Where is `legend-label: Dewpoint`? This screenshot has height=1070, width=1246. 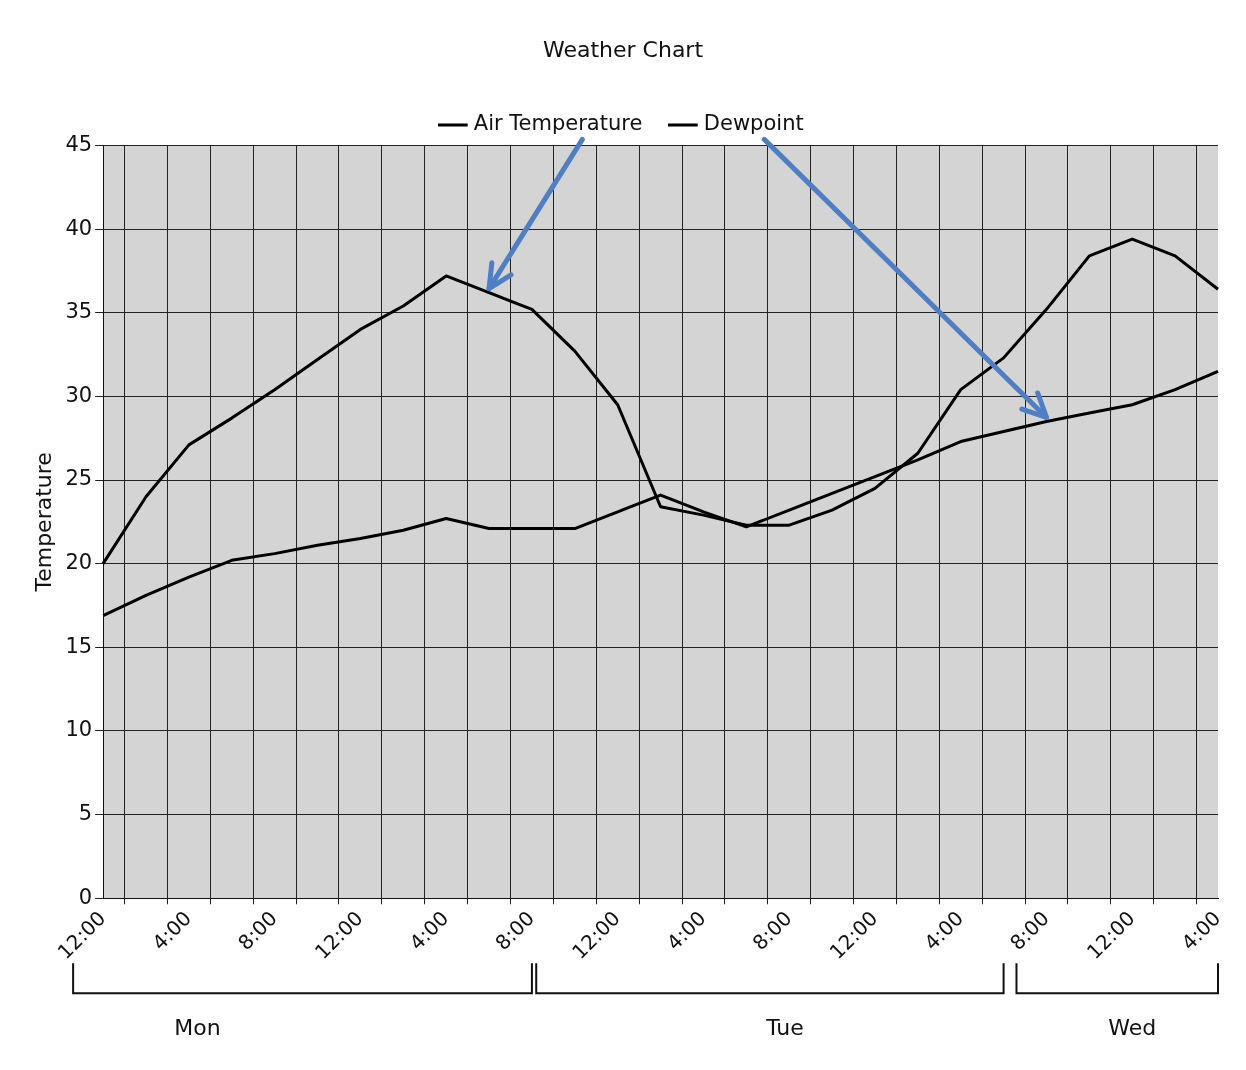 legend-label: Dewpoint is located at coordinates (753, 123).